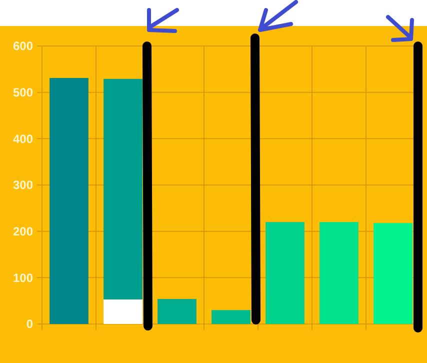 This screenshot has width=427, height=363. What do you see at coordinates (23, 46) in the screenshot?
I see `y-tick-label: 600` at bounding box center [23, 46].